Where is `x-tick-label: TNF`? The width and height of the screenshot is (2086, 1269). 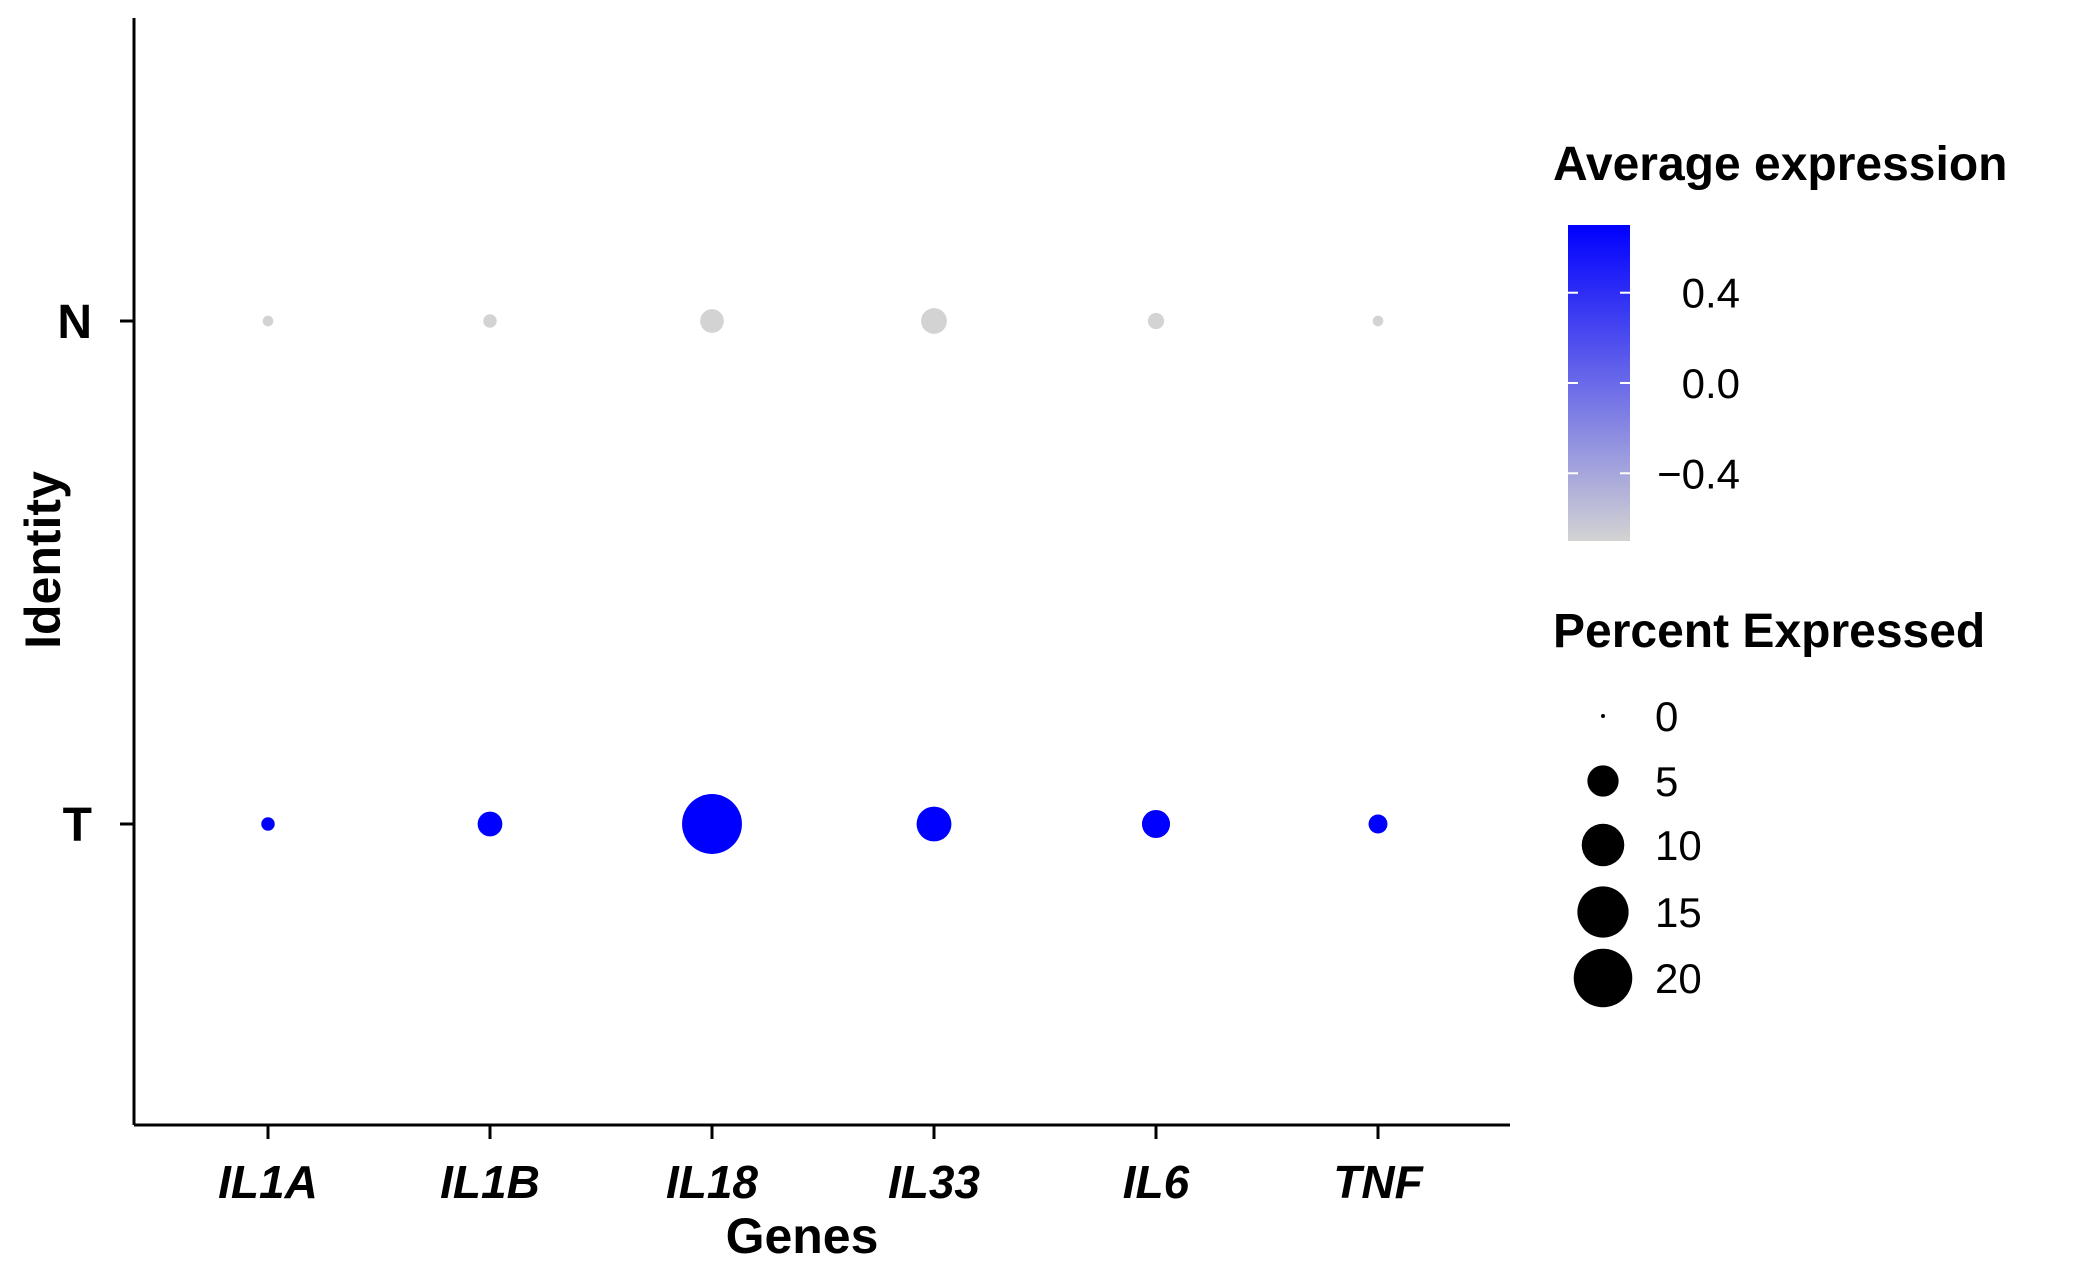 x-tick-label: TNF is located at coordinates (1378, 1182).